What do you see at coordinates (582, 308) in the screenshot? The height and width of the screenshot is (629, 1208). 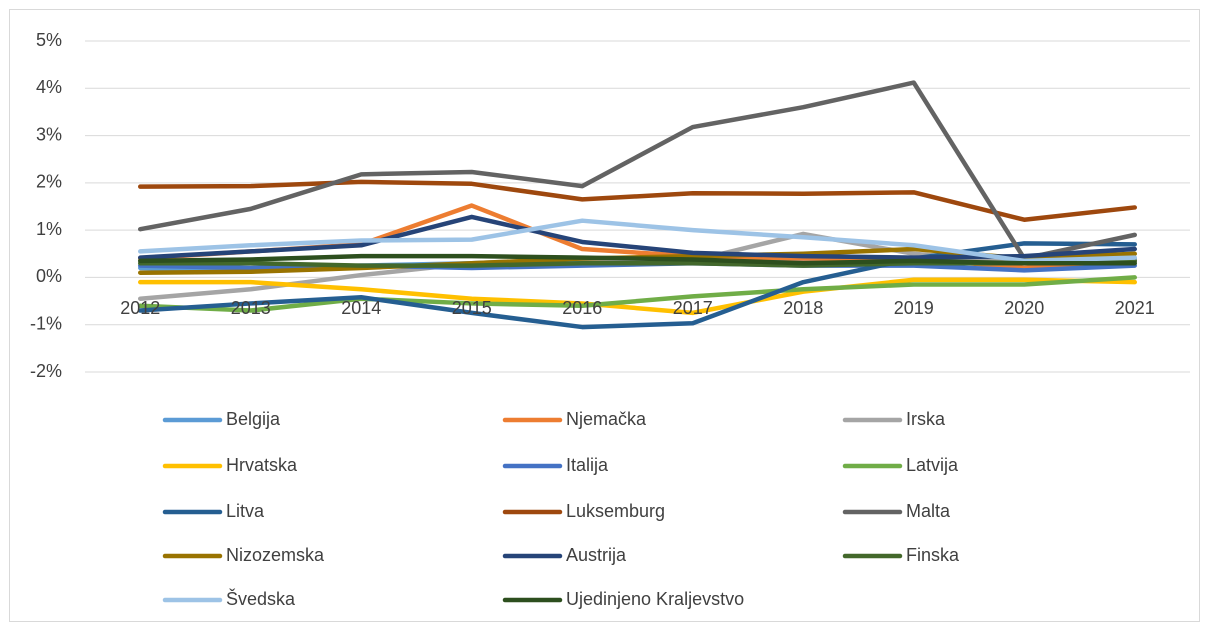 I see `x-tick-label: 2016` at bounding box center [582, 308].